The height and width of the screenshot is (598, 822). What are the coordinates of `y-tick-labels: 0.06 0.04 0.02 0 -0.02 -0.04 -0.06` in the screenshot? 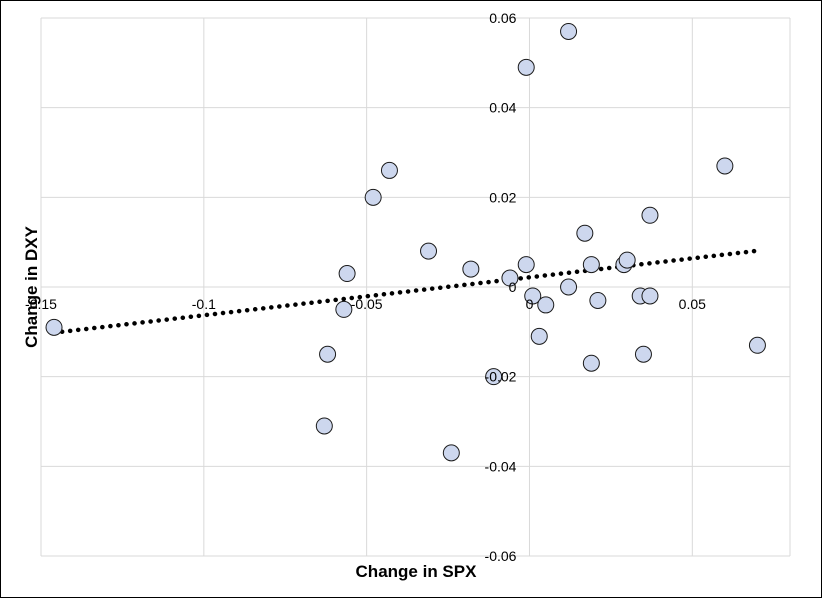 It's located at (501, 287).